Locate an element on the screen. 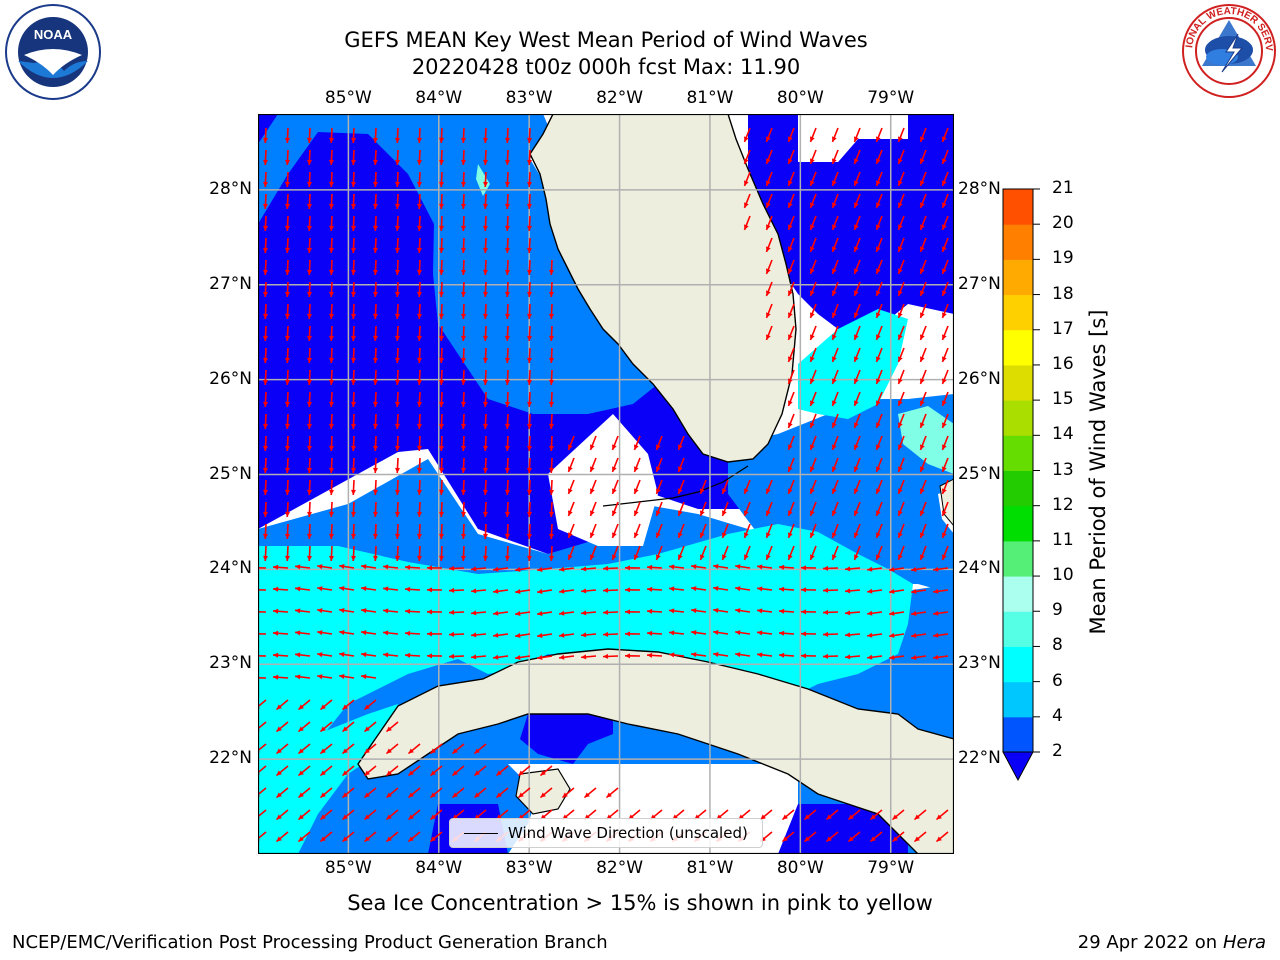 The image size is (1280, 960). period-region-6-8-west-south is located at coordinates (328, 779).